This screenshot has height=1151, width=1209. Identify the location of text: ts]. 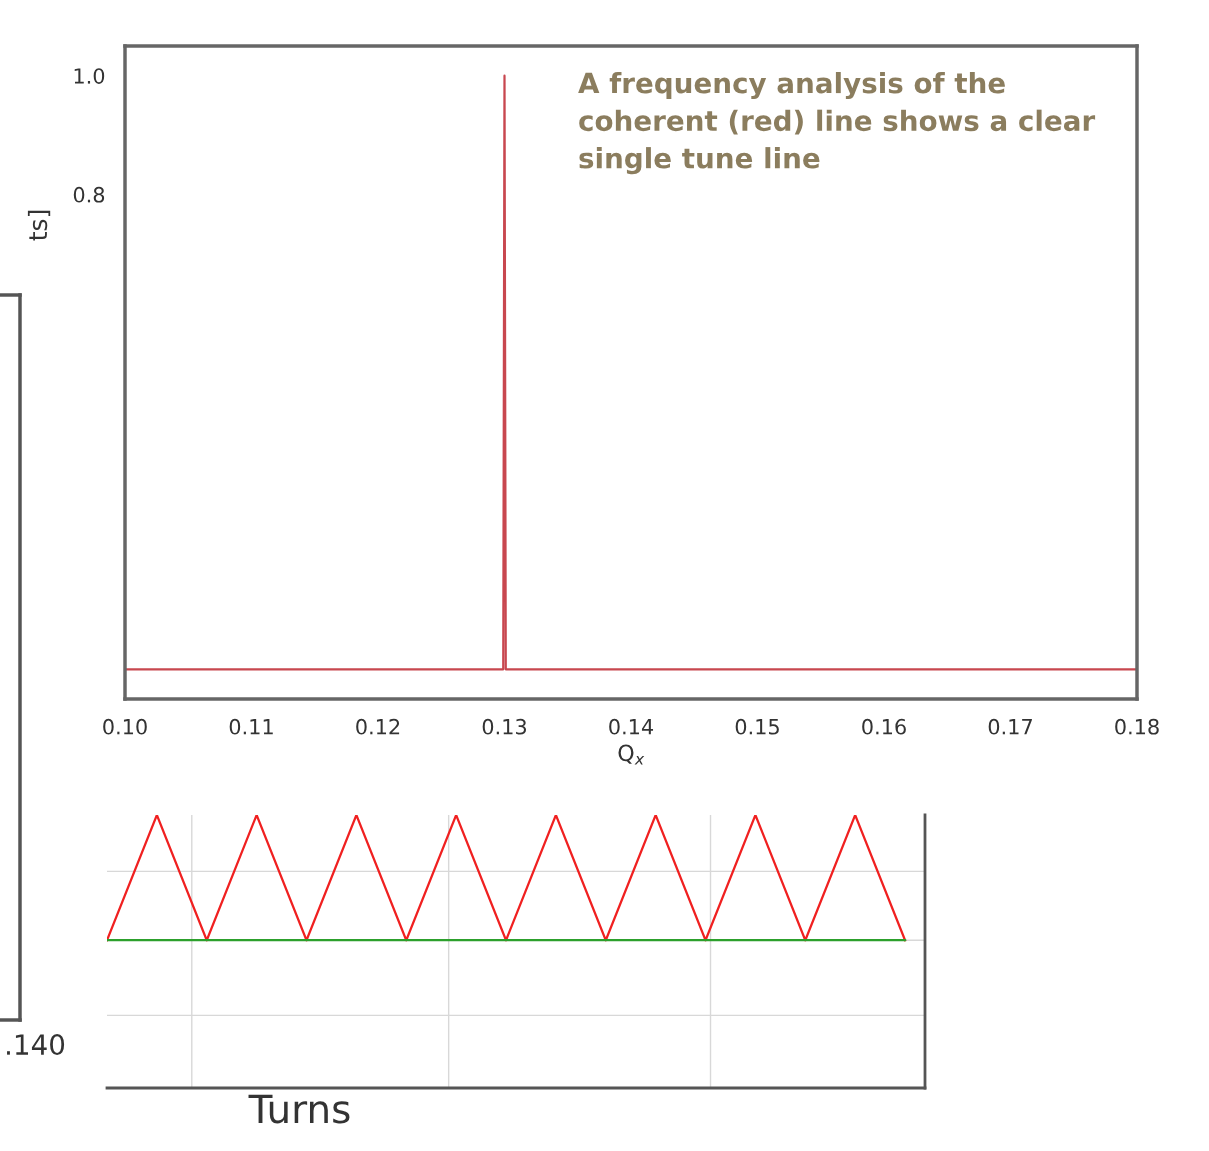
(39, 225).